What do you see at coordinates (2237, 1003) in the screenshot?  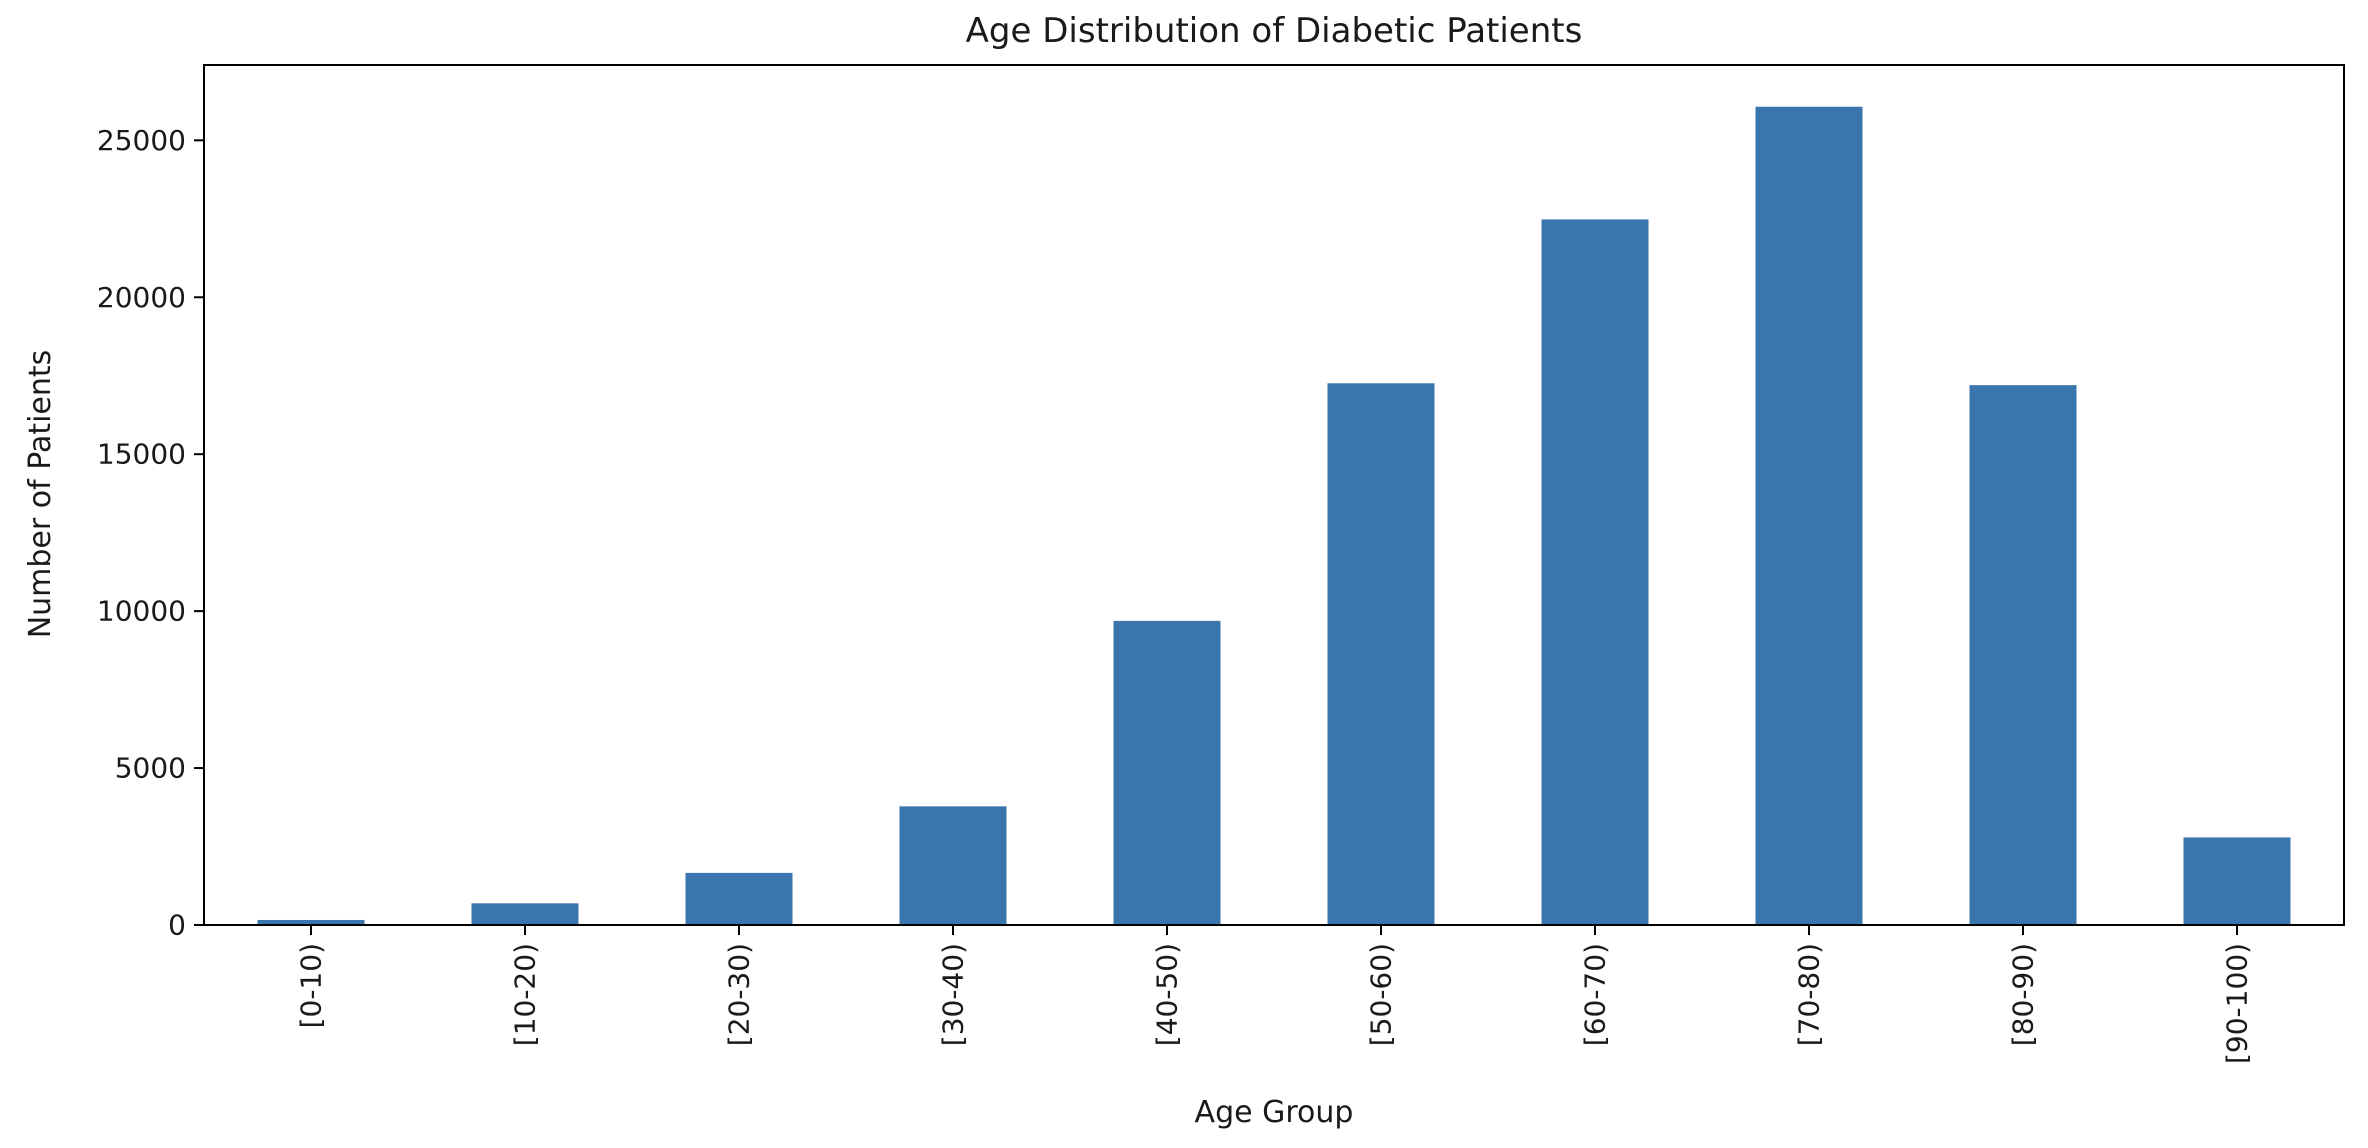 I see `x-tick-label: [90-100)` at bounding box center [2237, 1003].